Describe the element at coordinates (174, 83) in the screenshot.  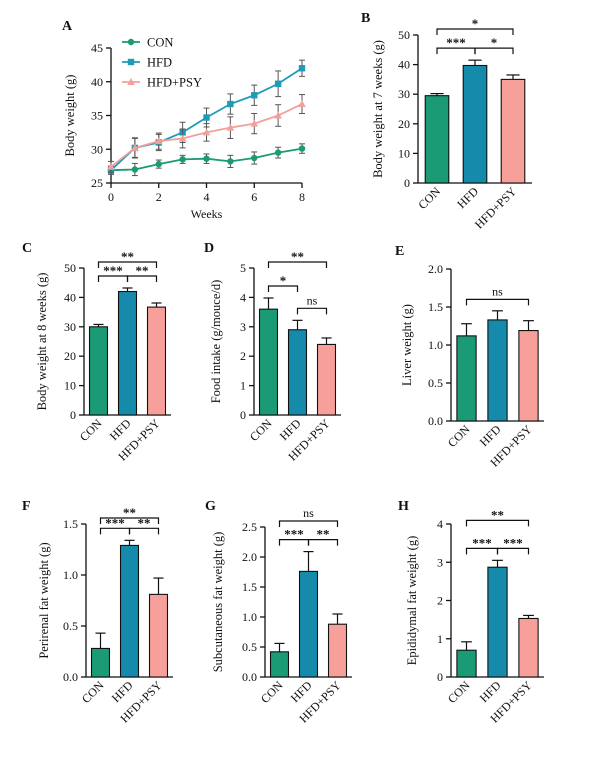
I see `legend-label: HFD+PSY` at that location.